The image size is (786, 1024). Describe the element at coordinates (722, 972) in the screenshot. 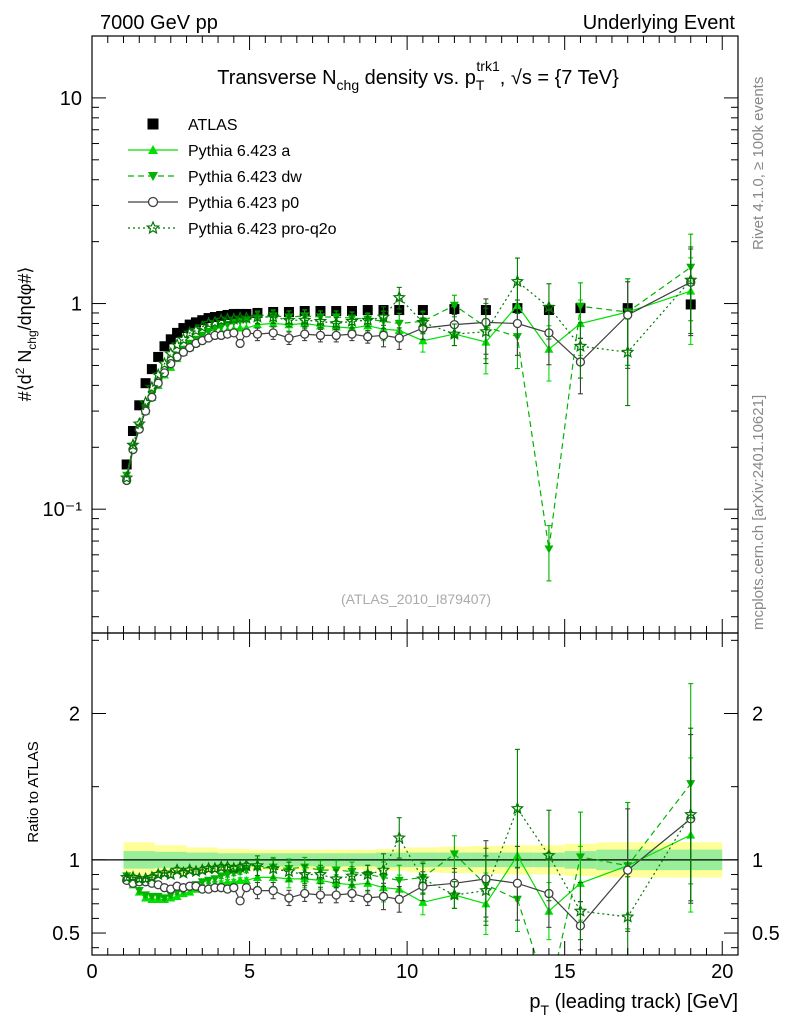

I see `x-tick-label: 20` at that location.